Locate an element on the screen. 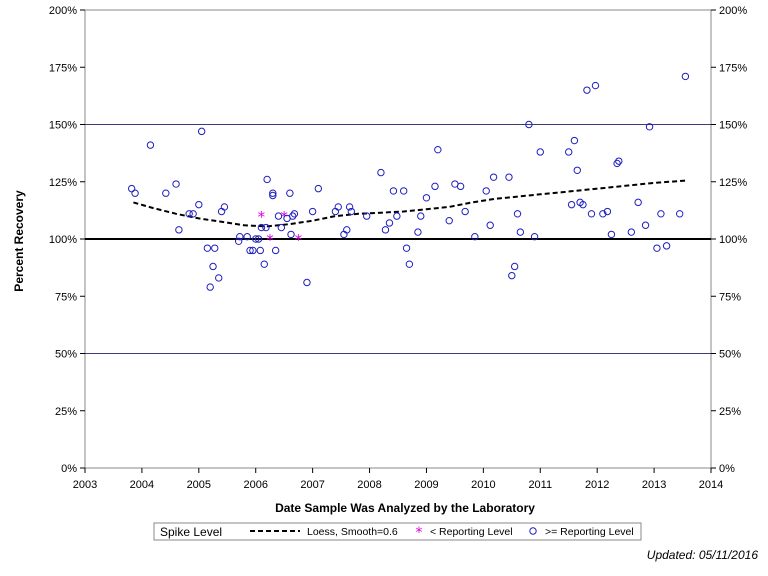 The width and height of the screenshot is (768, 576). y-tick-label-right: 150% is located at coordinates (733, 126).